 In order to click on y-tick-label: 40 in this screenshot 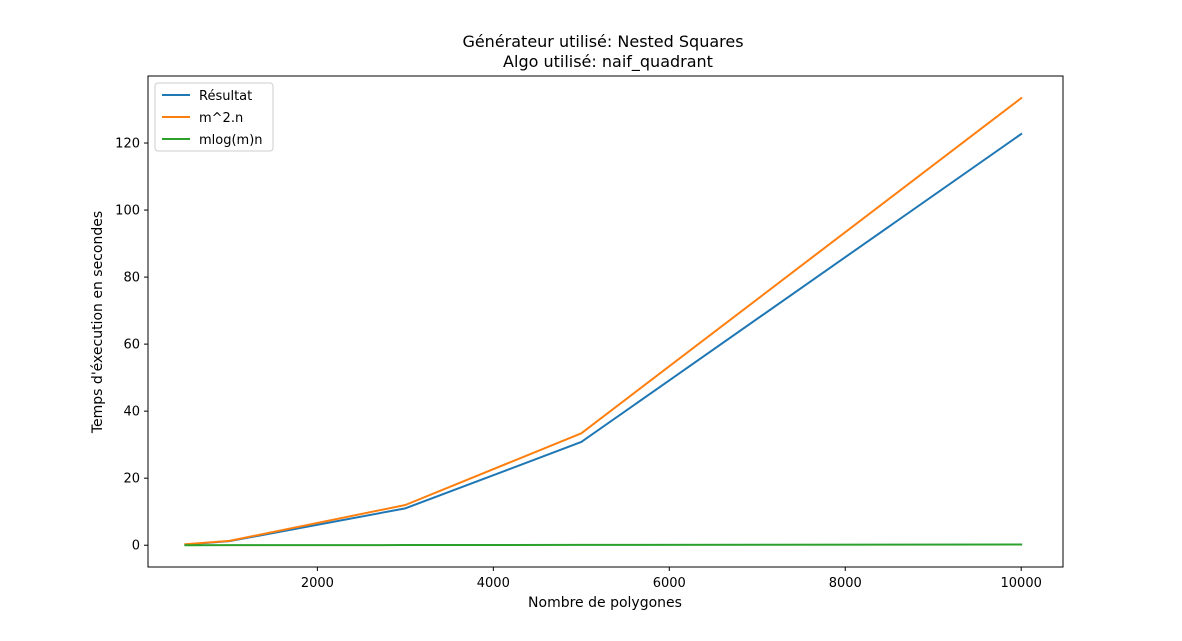, I will do `click(131, 412)`.